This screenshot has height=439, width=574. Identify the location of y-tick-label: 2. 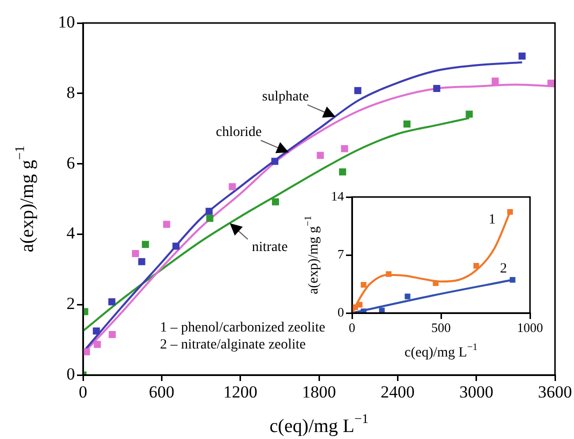
(70, 304).